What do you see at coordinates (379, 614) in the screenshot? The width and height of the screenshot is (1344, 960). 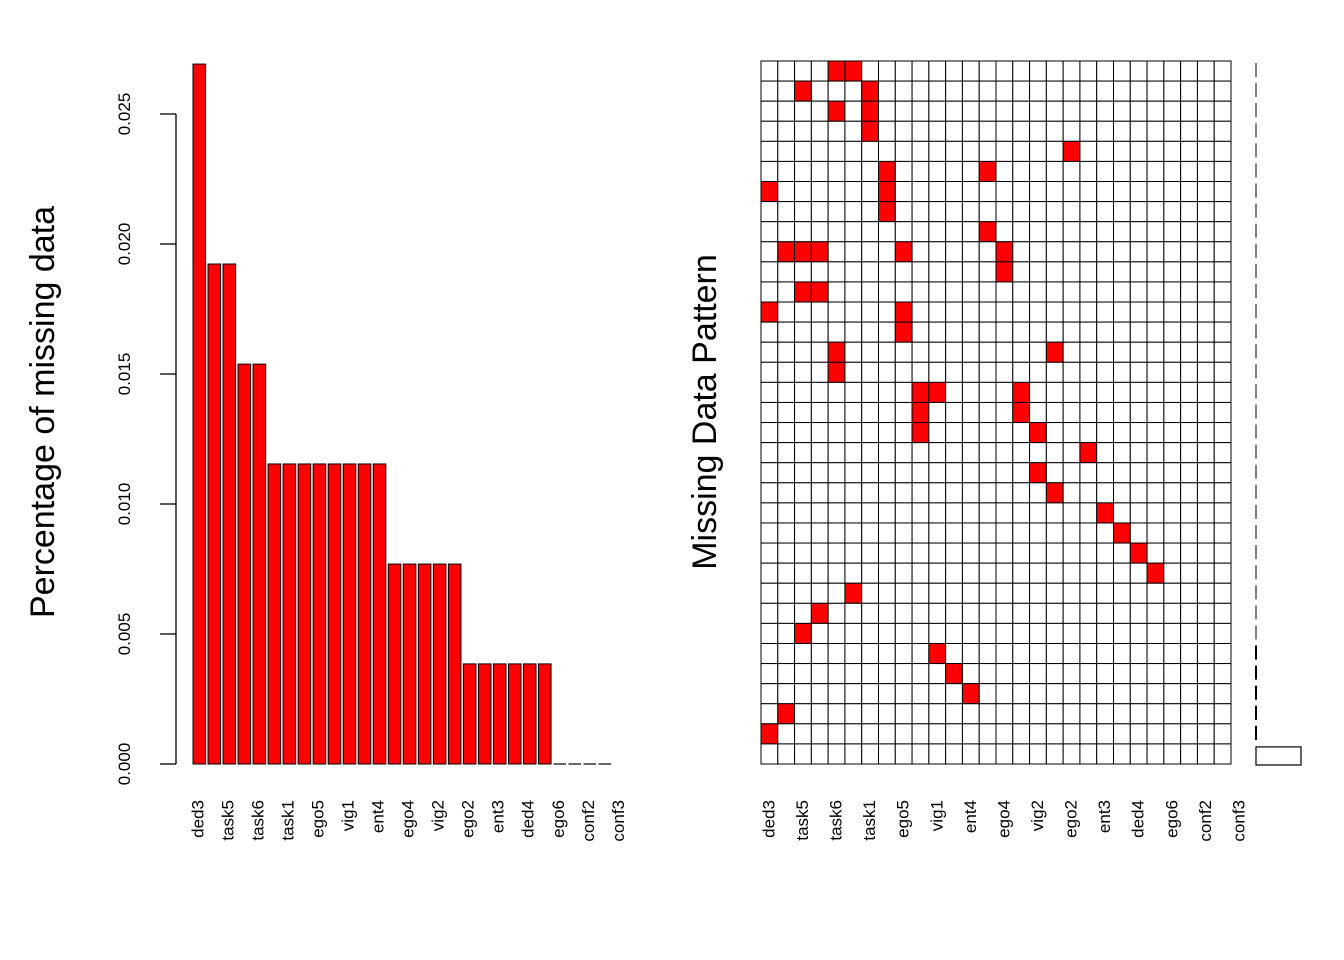 I see `bar` at bounding box center [379, 614].